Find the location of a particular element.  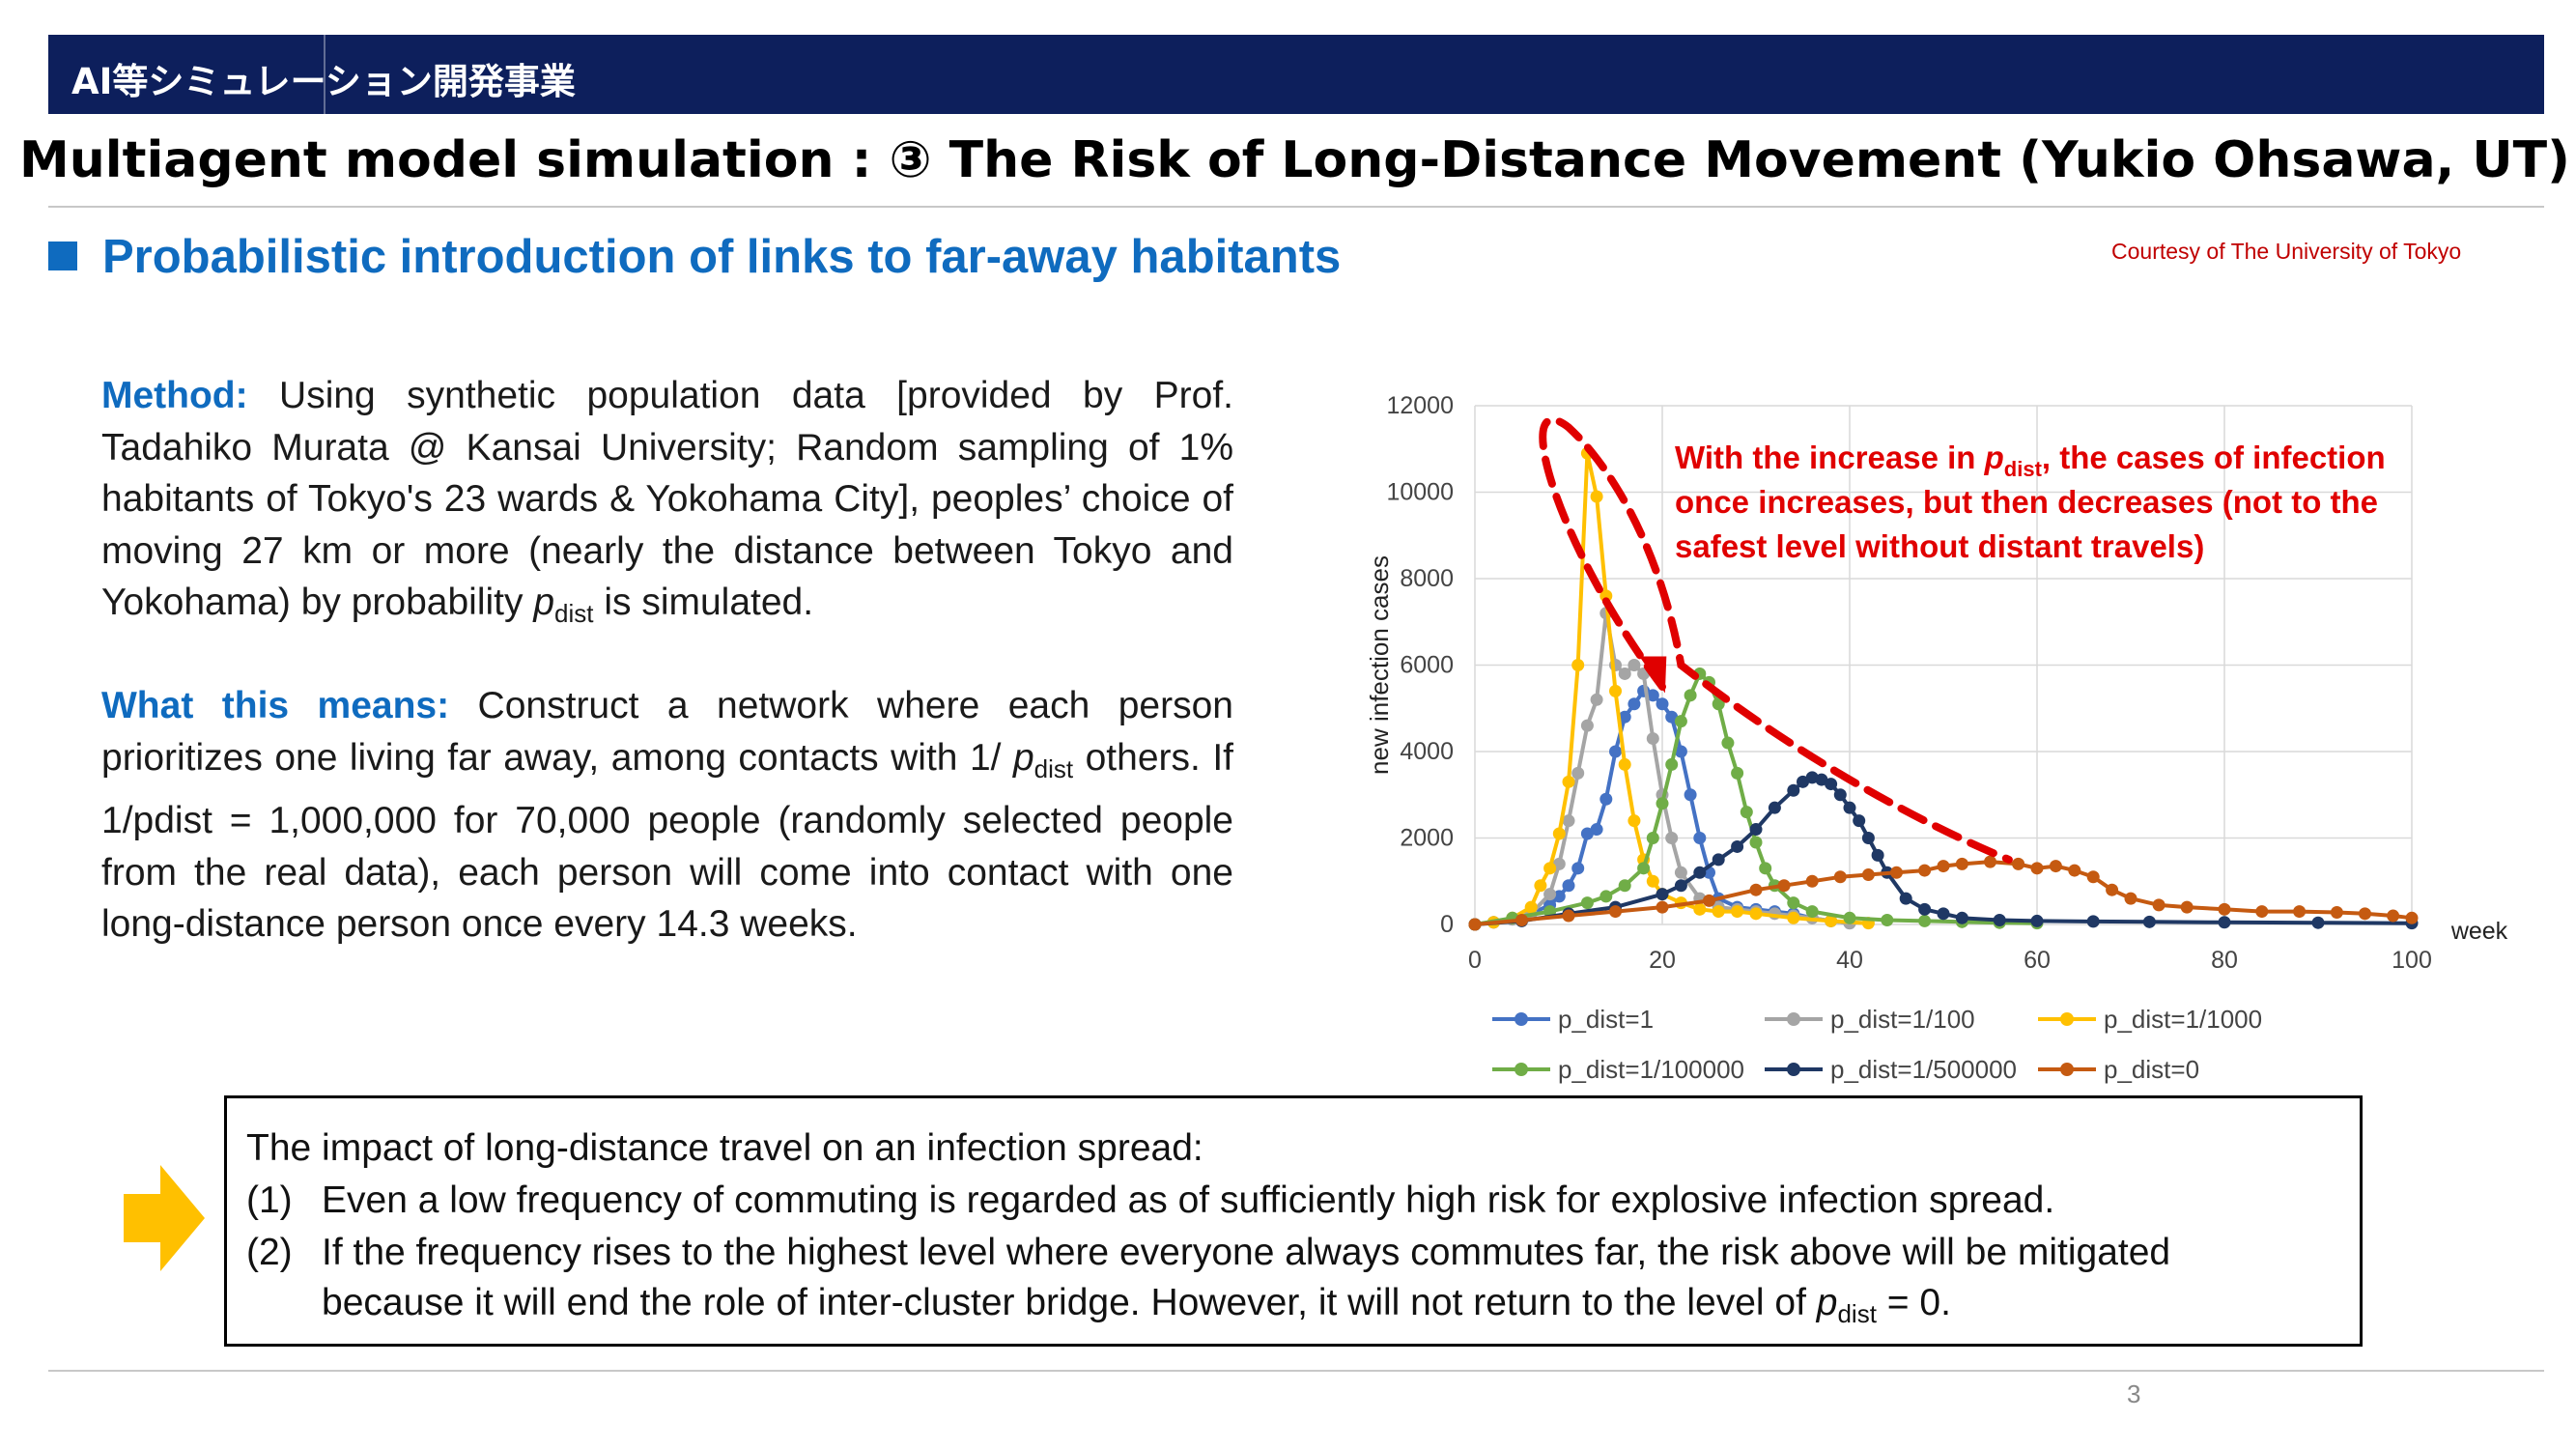

y-tick-label: 4000 is located at coordinates (1427, 751).